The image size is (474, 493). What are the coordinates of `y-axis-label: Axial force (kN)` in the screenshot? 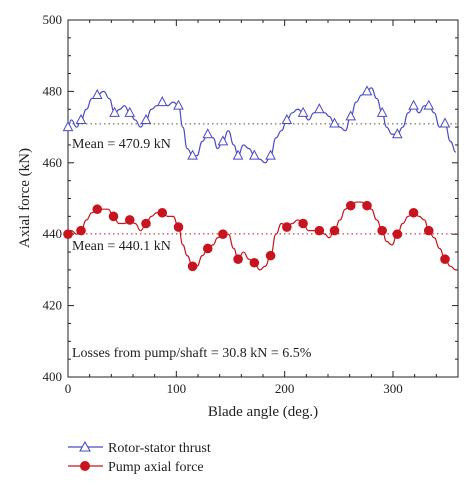 It's located at (25, 198).